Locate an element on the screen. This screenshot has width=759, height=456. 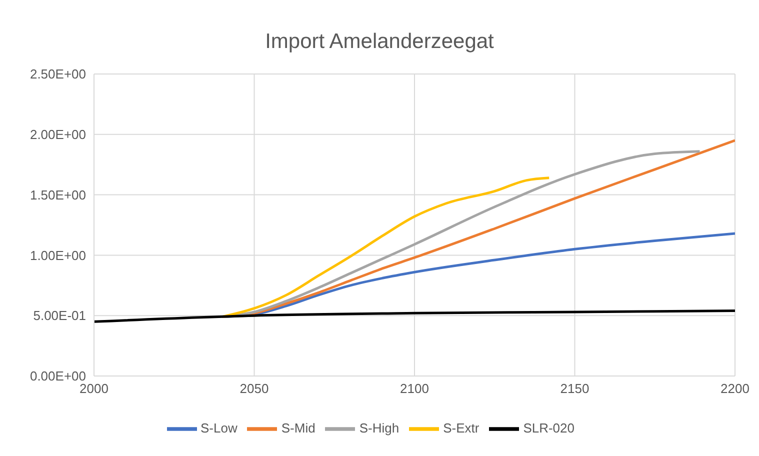
y-tick-label: 2.00E+00 is located at coordinates (58, 134).